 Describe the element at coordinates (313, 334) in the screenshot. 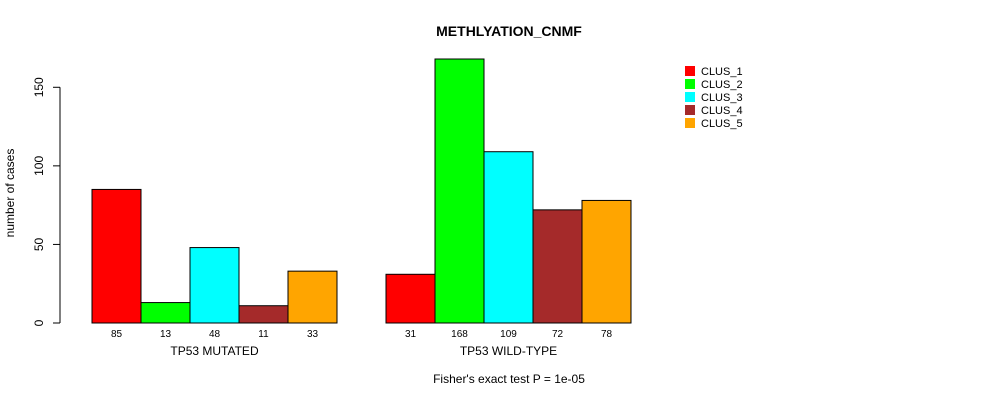

I see `bar-value-label: 33` at that location.